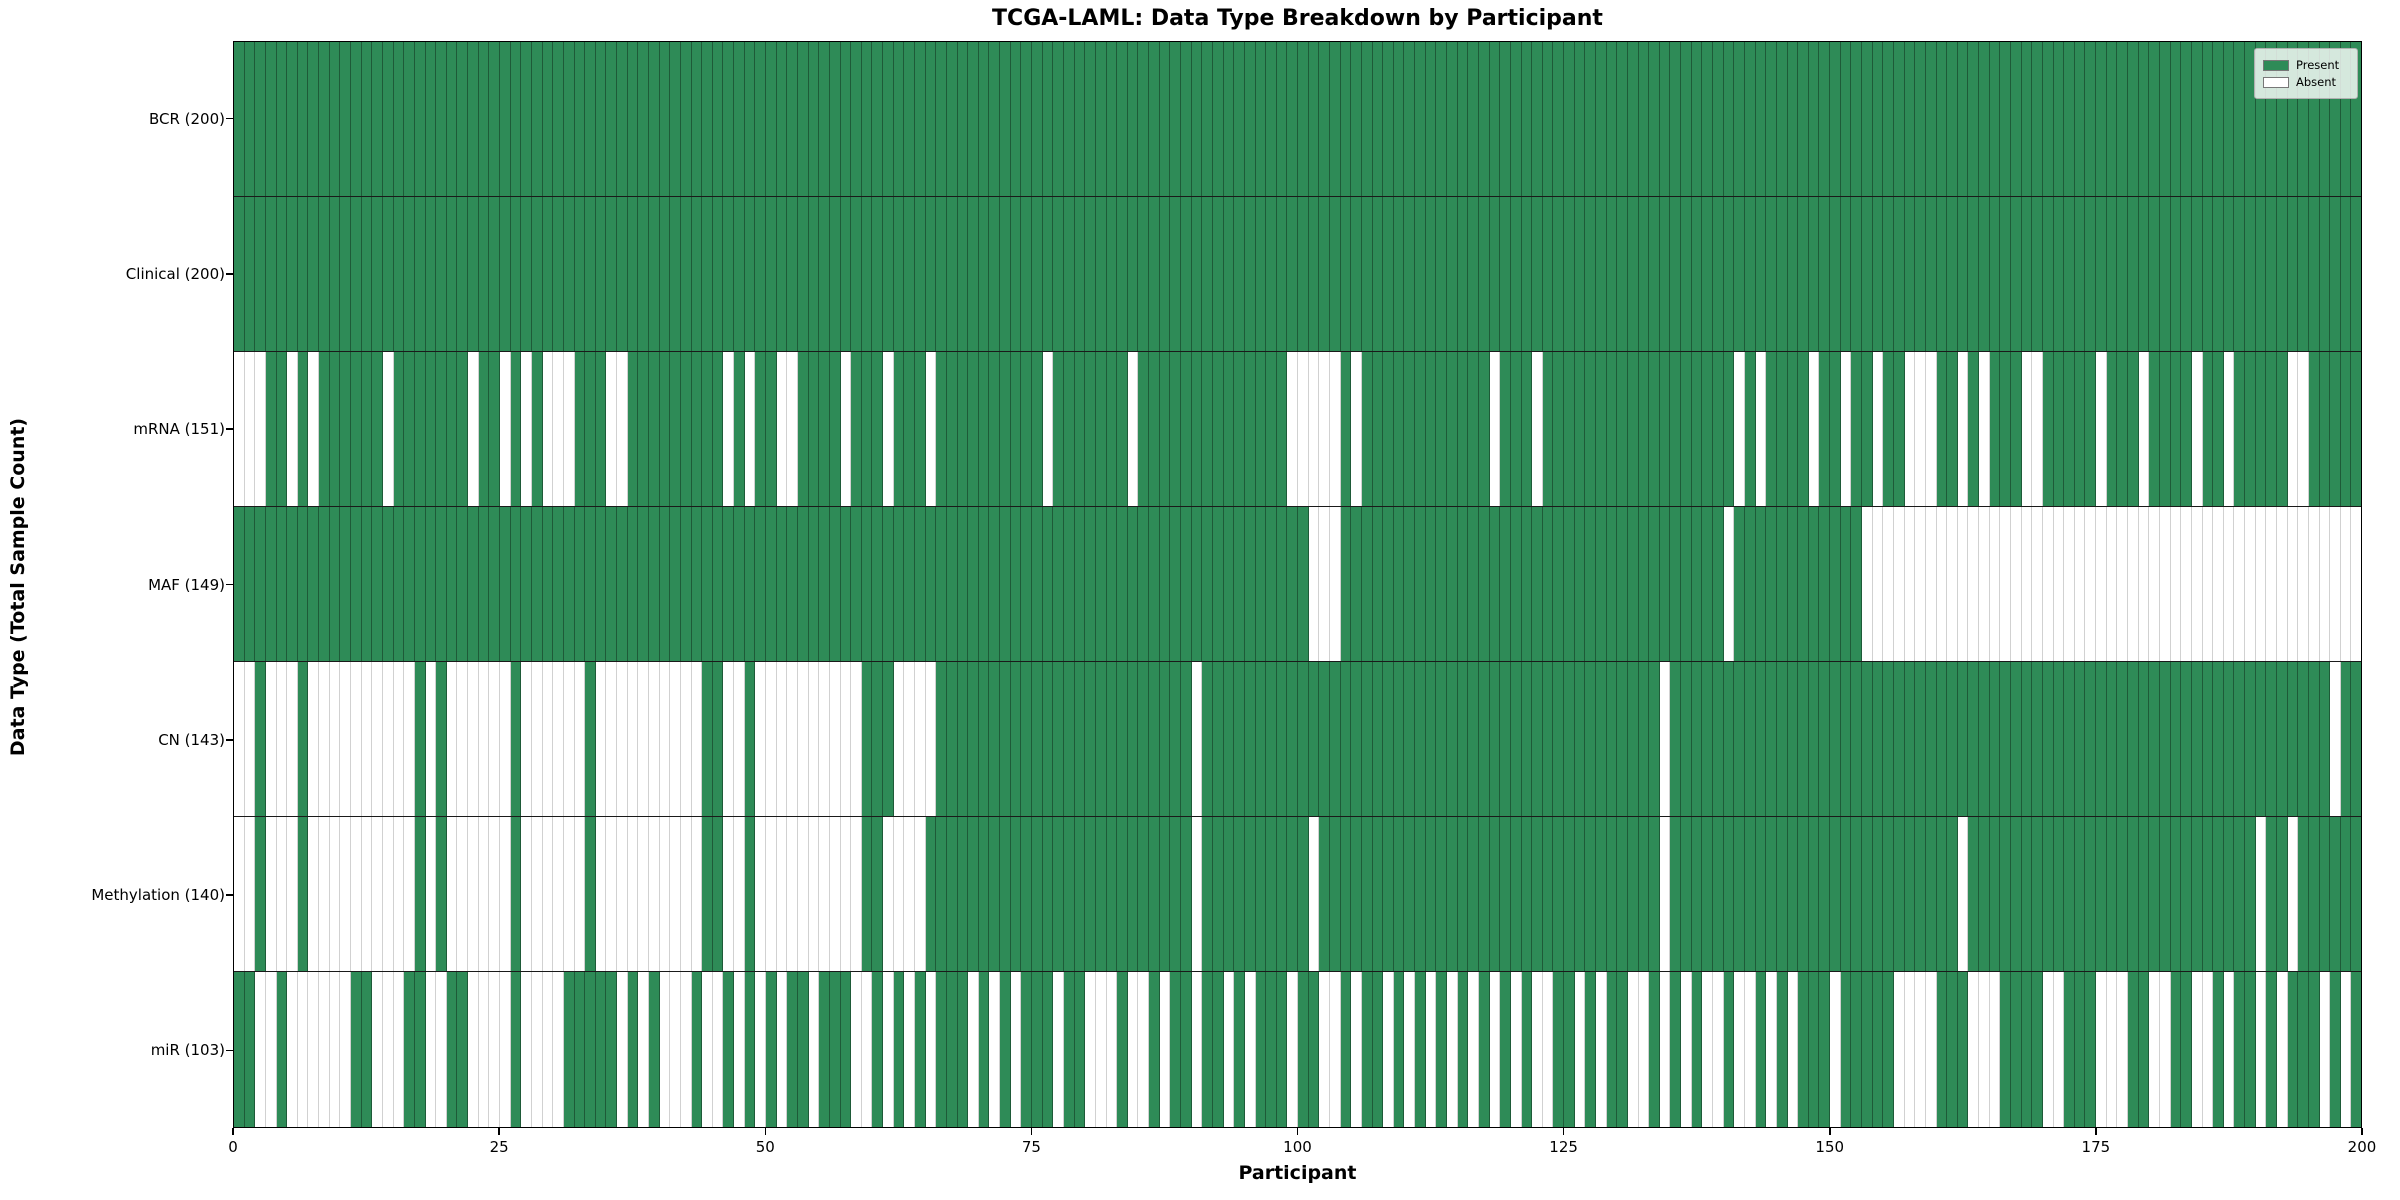 This screenshot has width=2400, height=1200. What do you see at coordinates (1297, 1147) in the screenshot?
I see `x-tick-label-100: 100` at bounding box center [1297, 1147].